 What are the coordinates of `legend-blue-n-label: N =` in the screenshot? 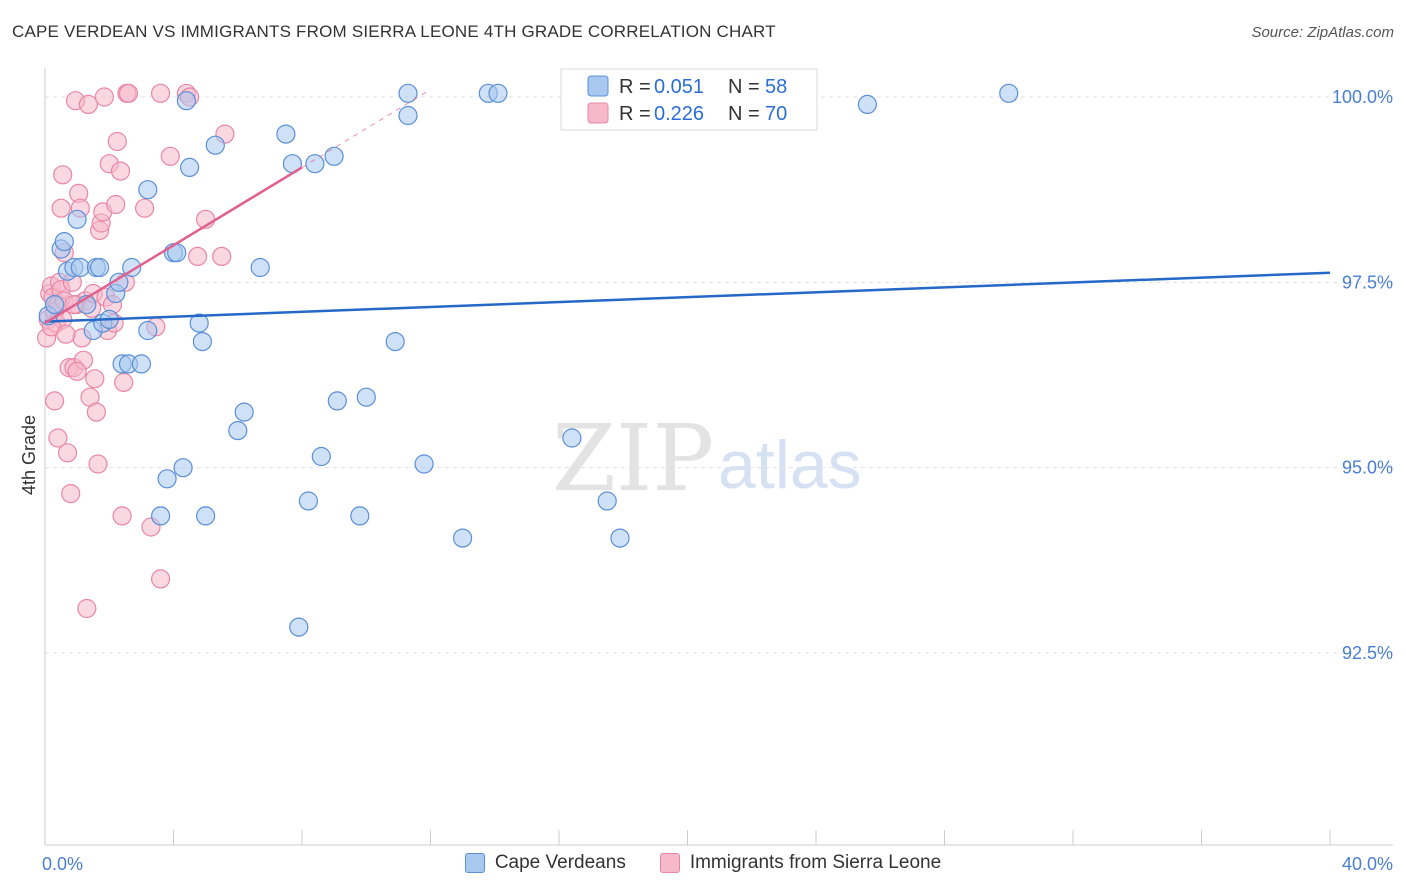 It's located at (744, 87).